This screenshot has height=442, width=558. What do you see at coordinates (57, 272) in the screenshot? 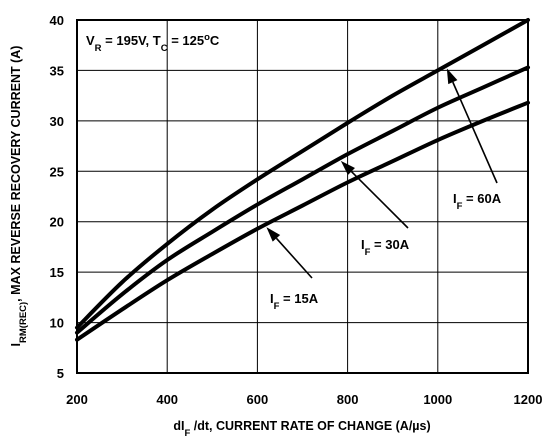
I see `y-tick-label: 15` at bounding box center [57, 272].